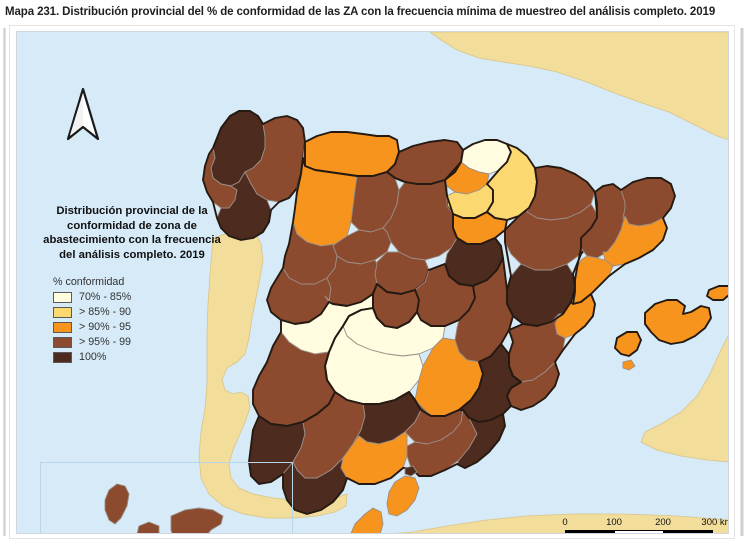 The width and height of the screenshot is (750, 542). I want to click on portugal-landmass, so click(273, 373).